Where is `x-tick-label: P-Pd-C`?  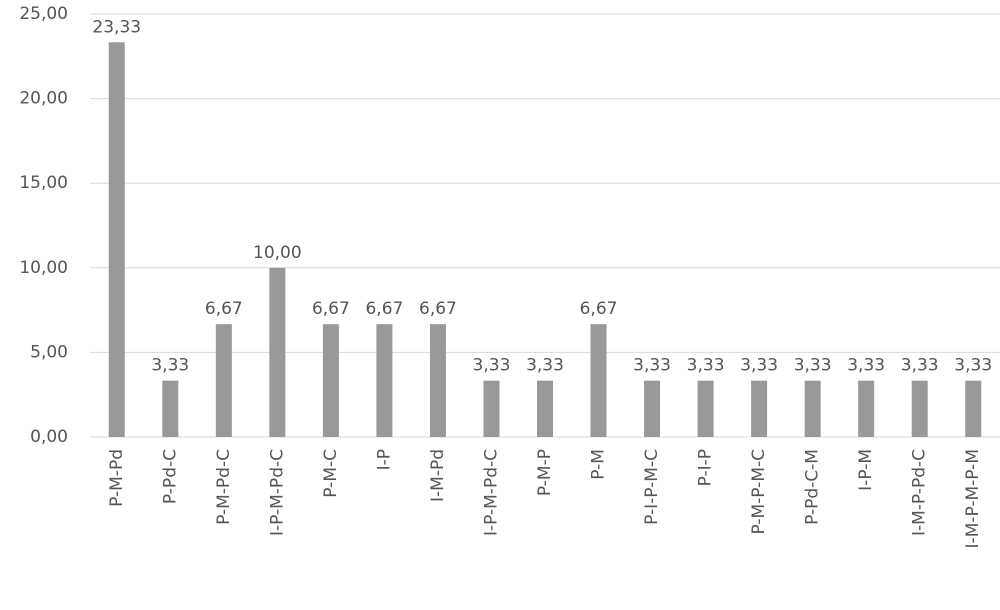
x-tick-label: P-Pd-C is located at coordinates (170, 476).